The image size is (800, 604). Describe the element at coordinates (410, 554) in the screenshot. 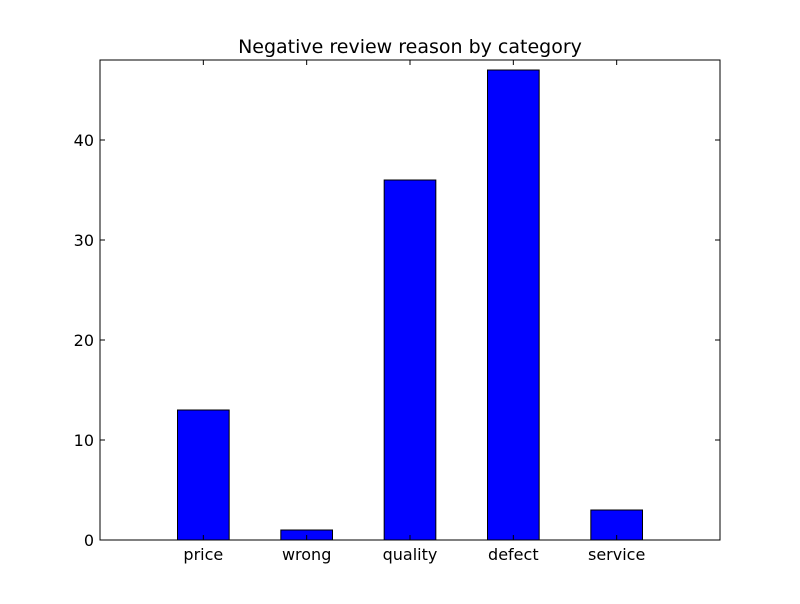

I see `x-tick-label-quality: quality` at that location.